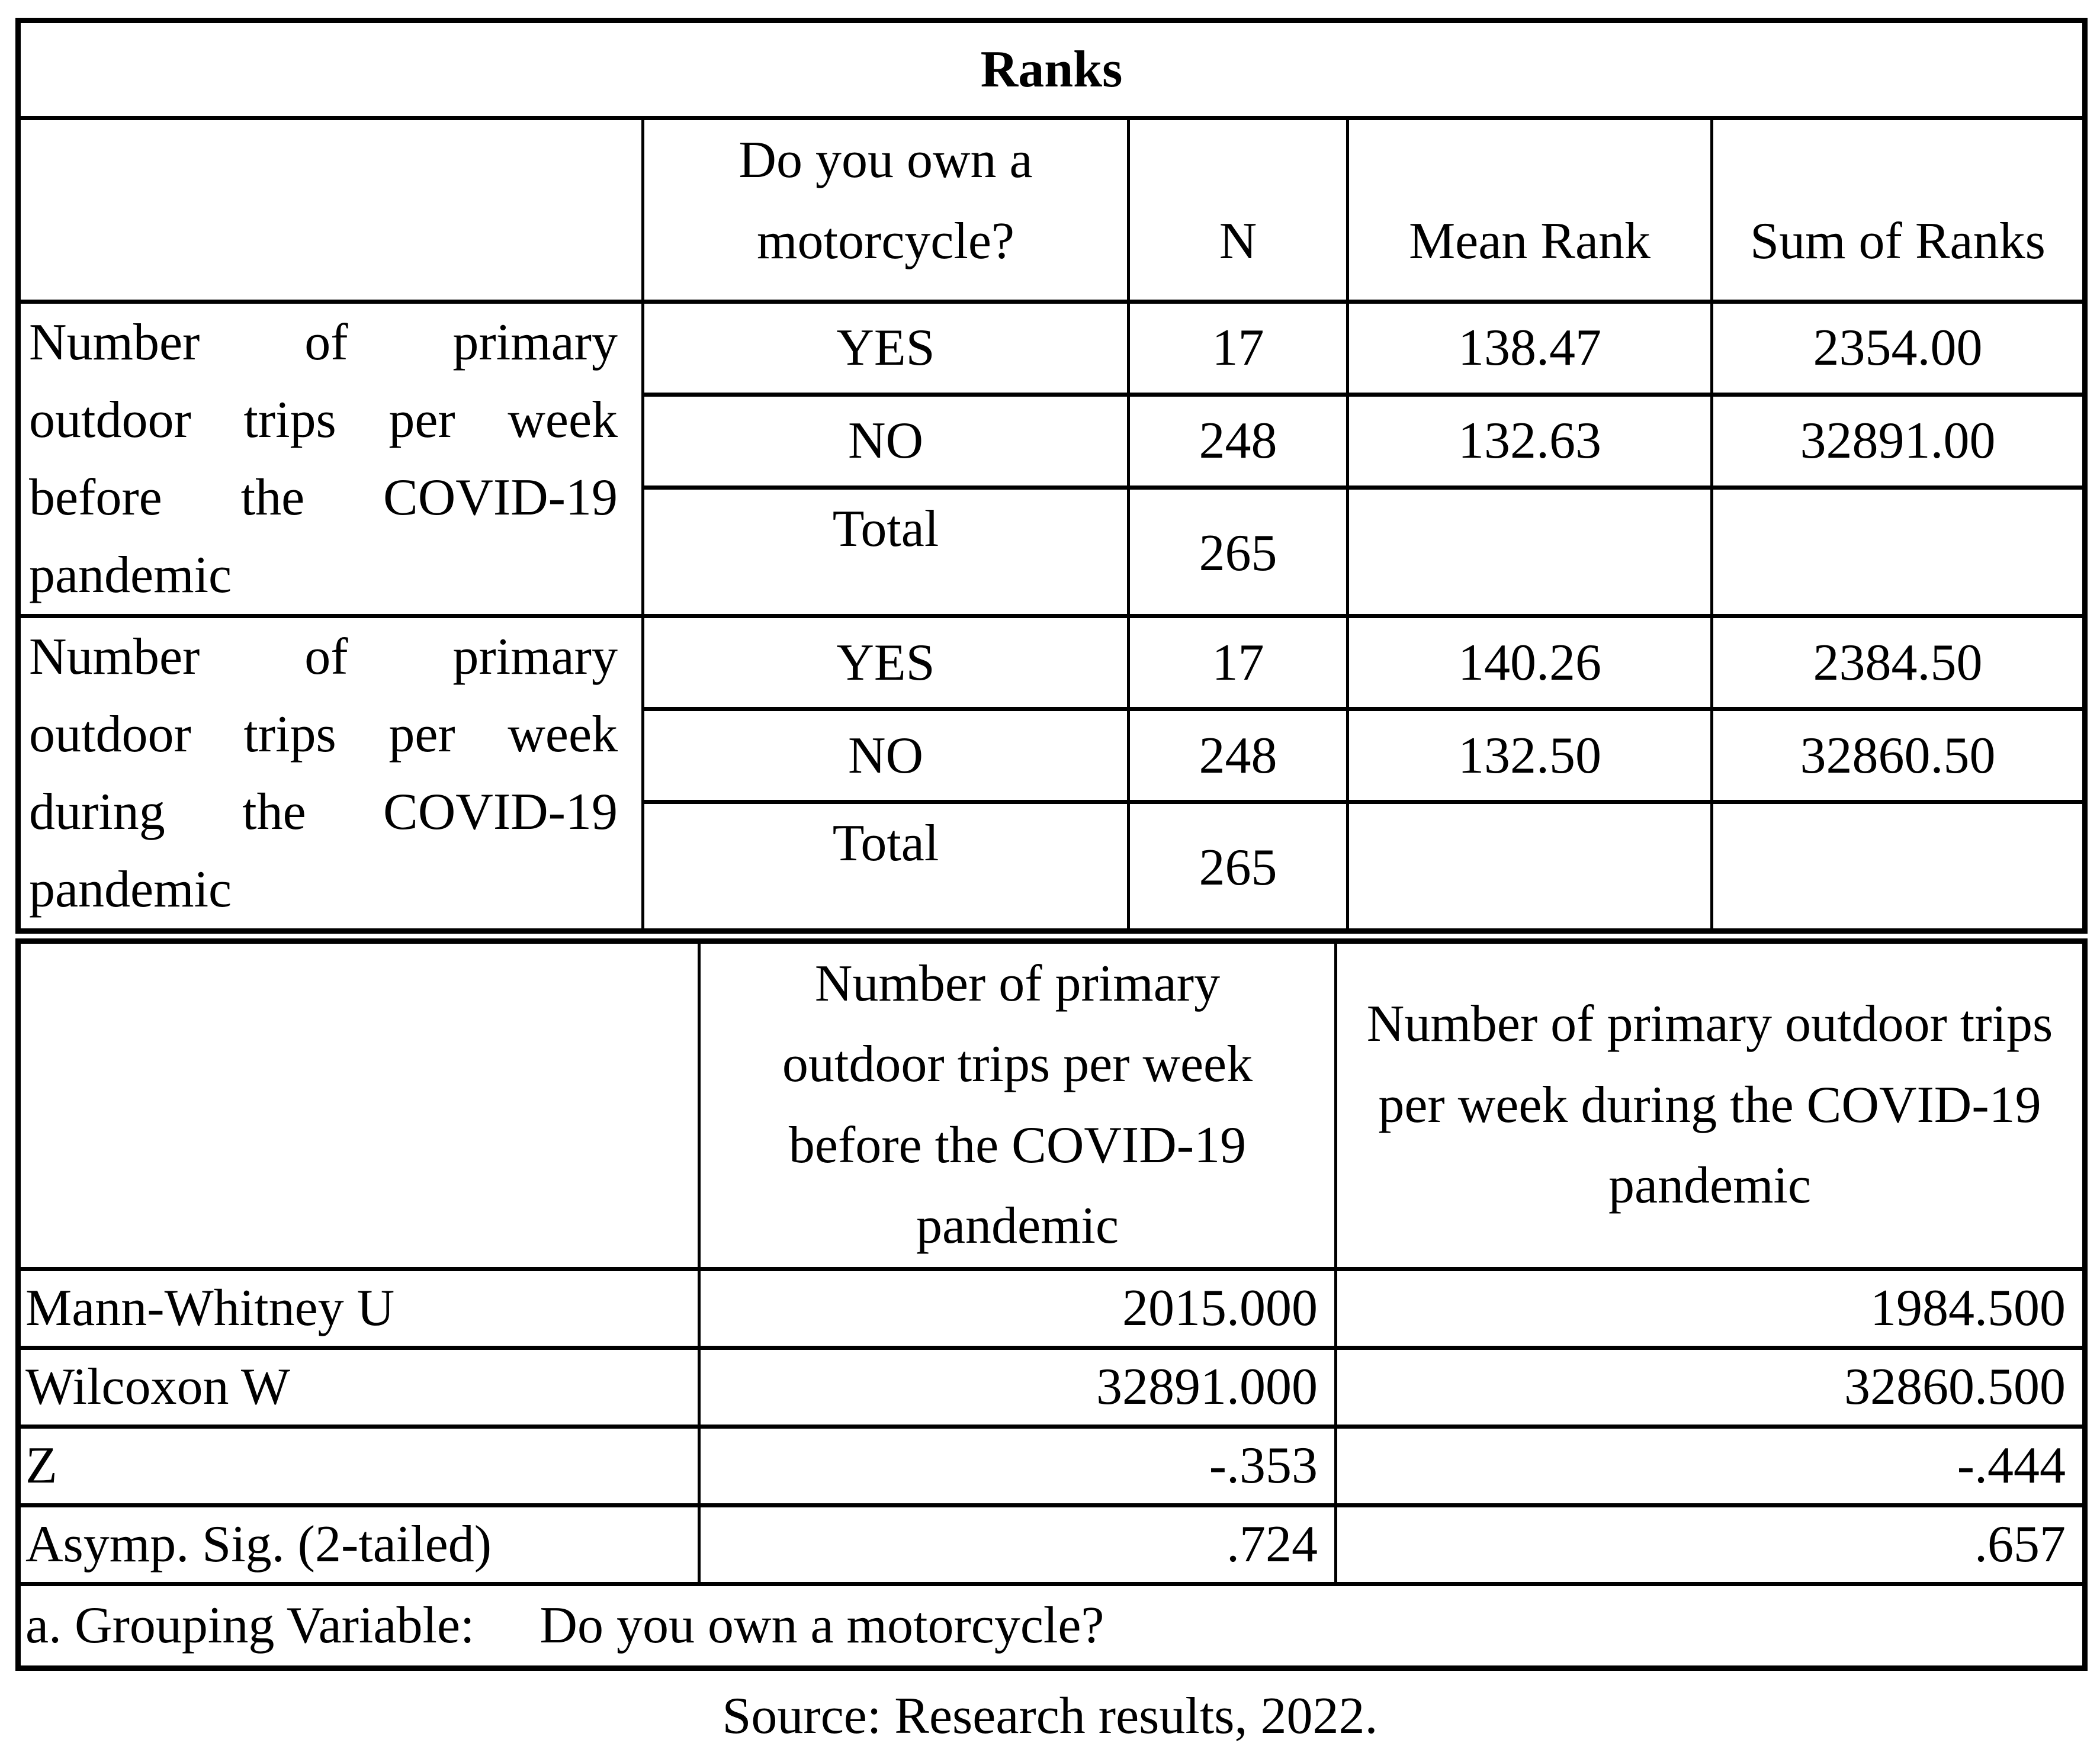 The height and width of the screenshot is (1746, 2100). Describe the element at coordinates (359, 1387) in the screenshot. I see `stat-label-wilcoxon-w: Wilcoxon W` at that location.